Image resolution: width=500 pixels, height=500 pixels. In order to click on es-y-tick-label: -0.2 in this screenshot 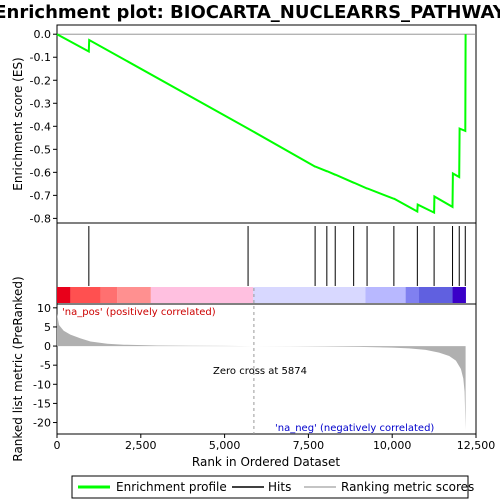, I will do `click(40, 80)`.